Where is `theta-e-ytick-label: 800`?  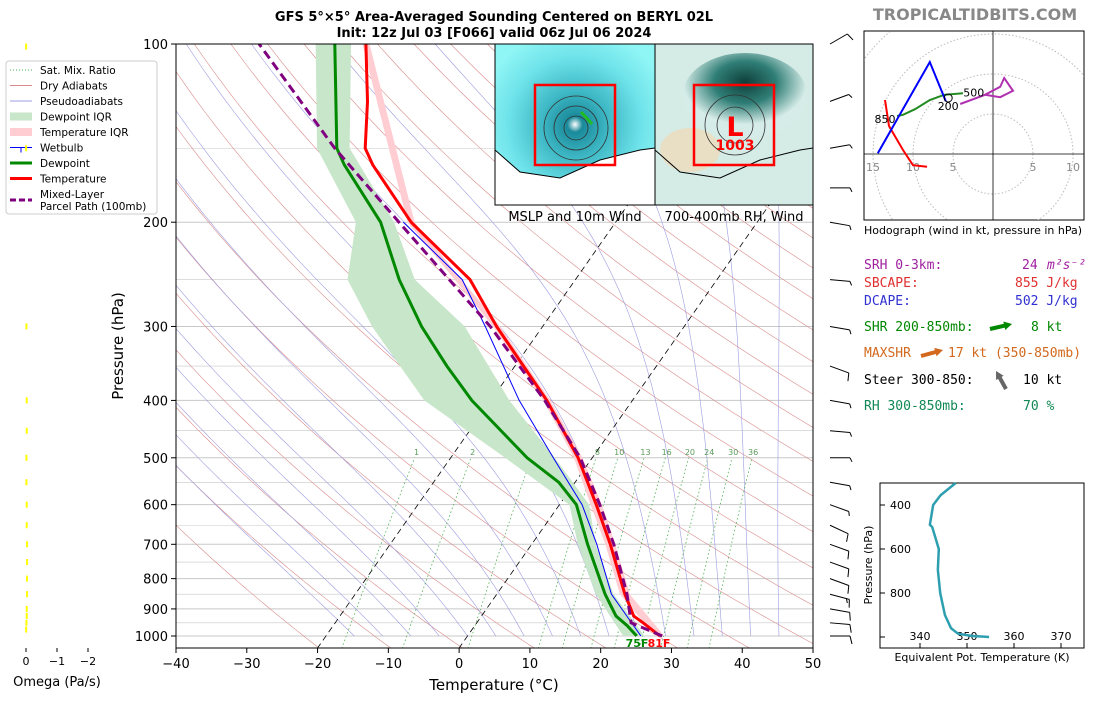 theta-e-ytick-label: 800 is located at coordinates (900, 593).